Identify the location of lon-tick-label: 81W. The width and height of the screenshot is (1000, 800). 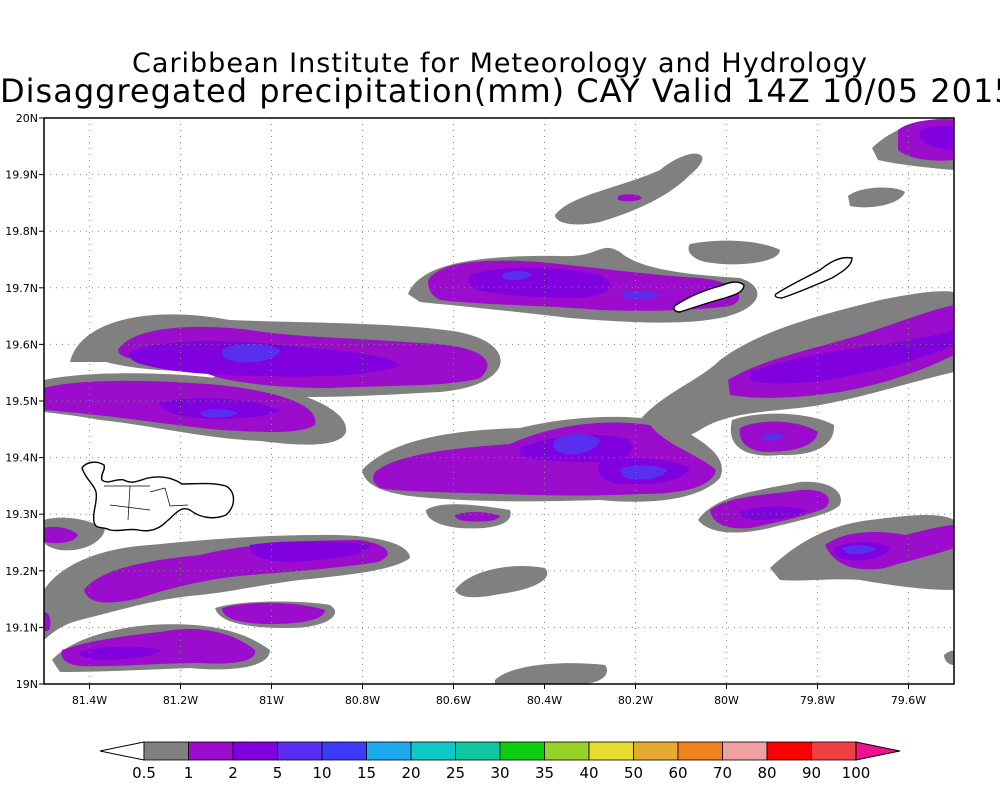
(271, 700).